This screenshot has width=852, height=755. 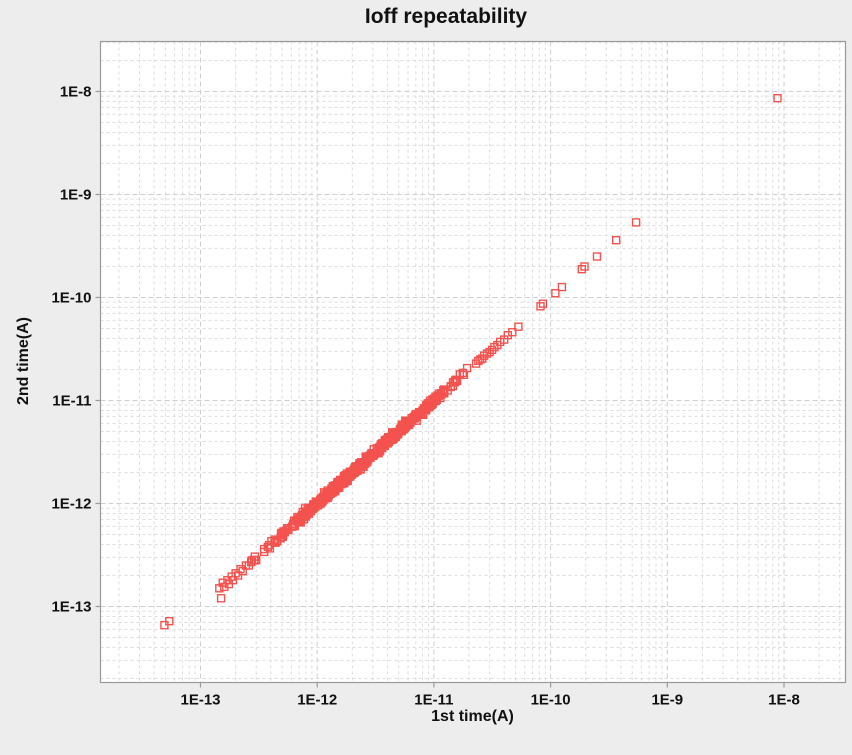 I want to click on y-tick-label: 1E-12, so click(x=71, y=503).